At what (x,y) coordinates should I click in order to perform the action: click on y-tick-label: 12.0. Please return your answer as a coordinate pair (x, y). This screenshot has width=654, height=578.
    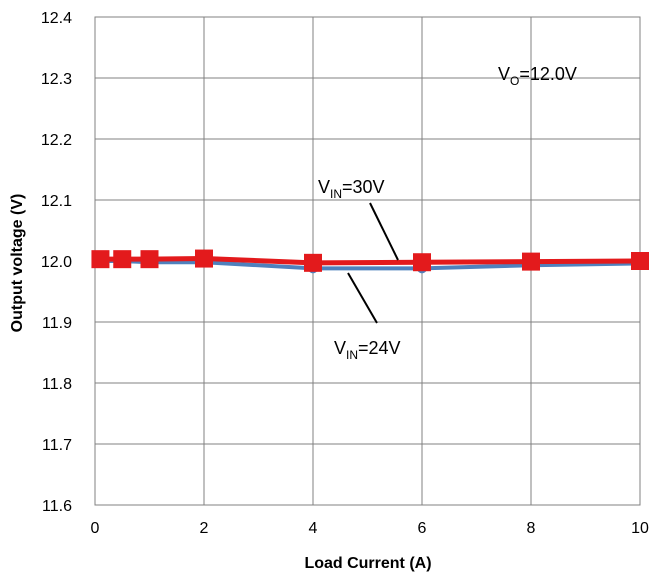
    Looking at the image, I should click on (56, 262).